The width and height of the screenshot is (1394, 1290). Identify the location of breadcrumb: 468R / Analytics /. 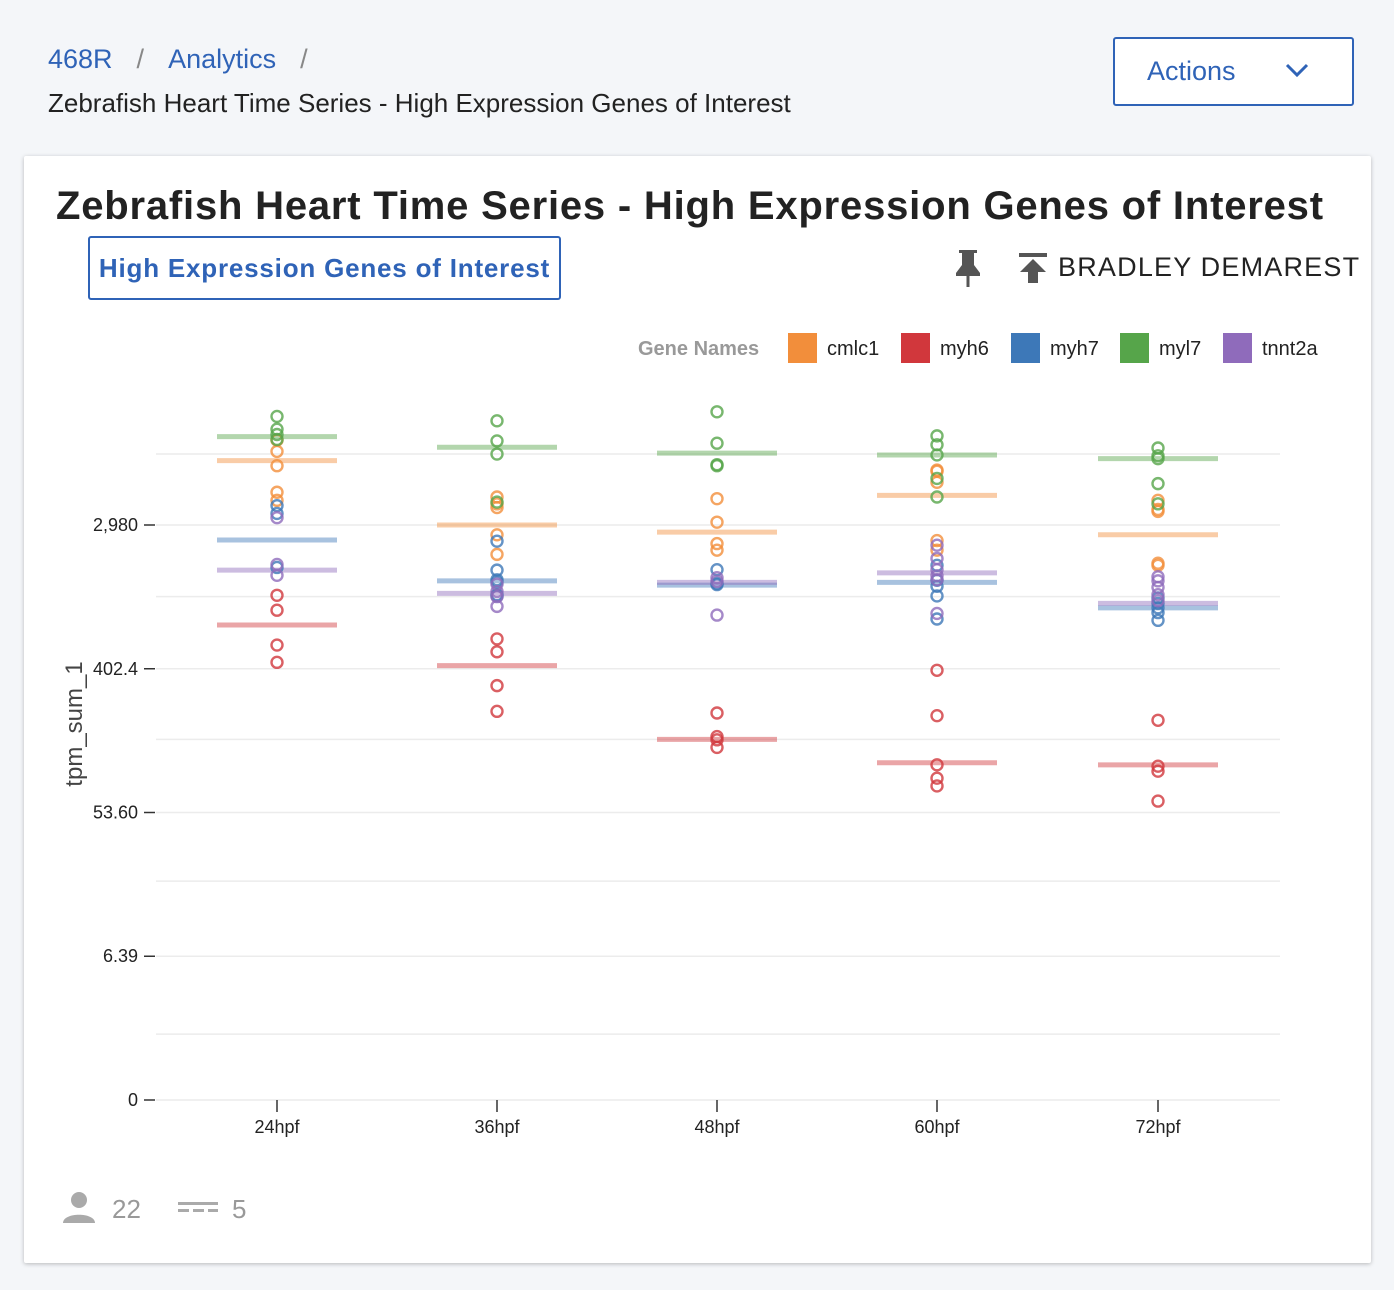
(190, 59).